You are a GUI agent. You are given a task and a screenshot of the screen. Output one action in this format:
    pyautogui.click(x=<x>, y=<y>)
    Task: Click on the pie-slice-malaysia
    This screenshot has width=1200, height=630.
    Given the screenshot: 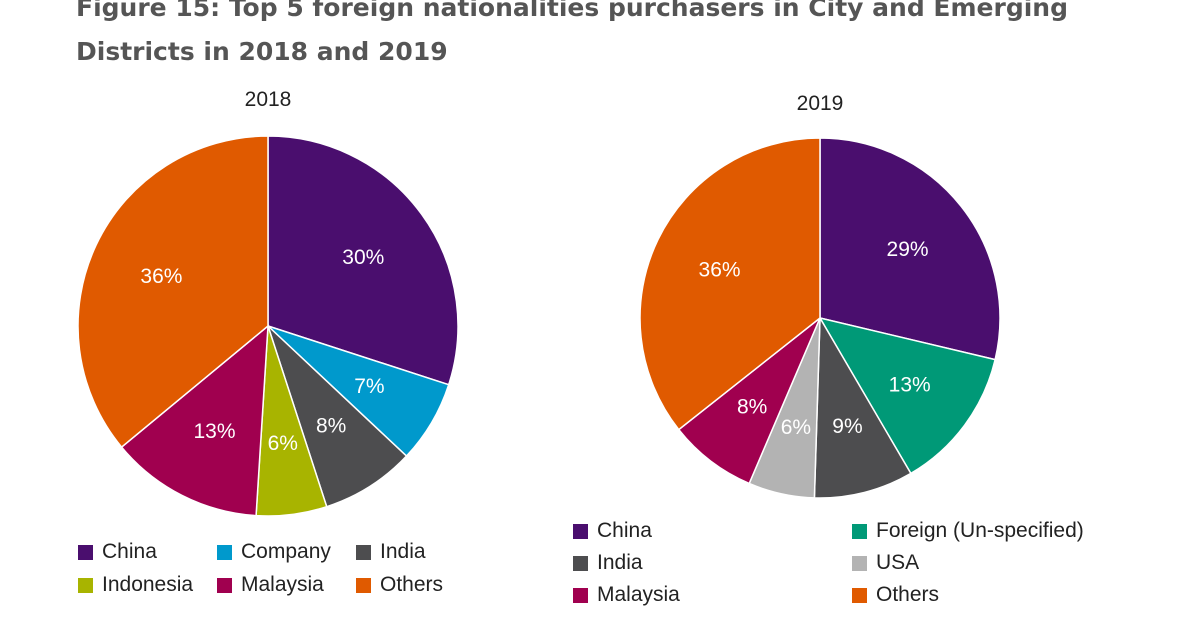 What is the action you would take?
    pyautogui.click(x=194, y=420)
    